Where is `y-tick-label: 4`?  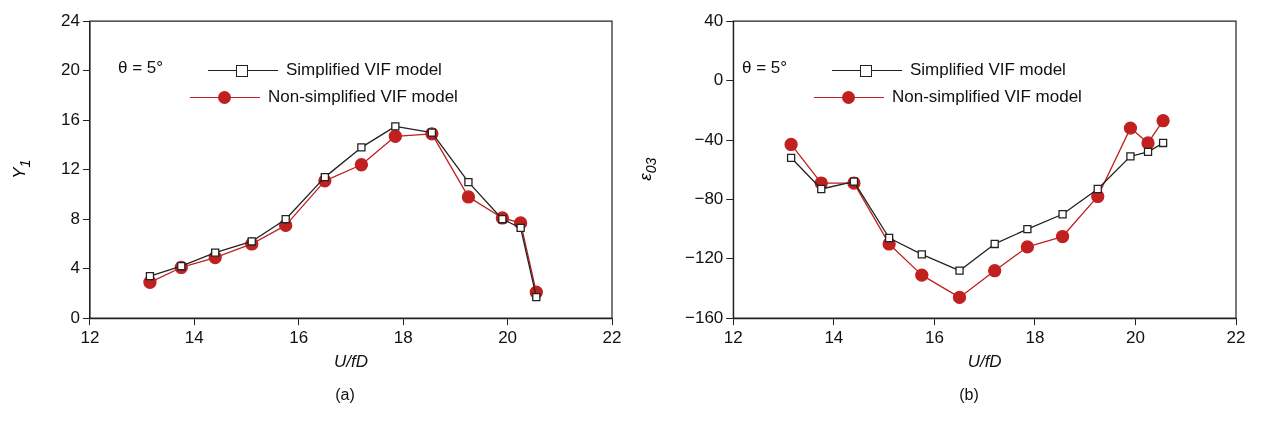
y-tick-label: 4 is located at coordinates (75, 268).